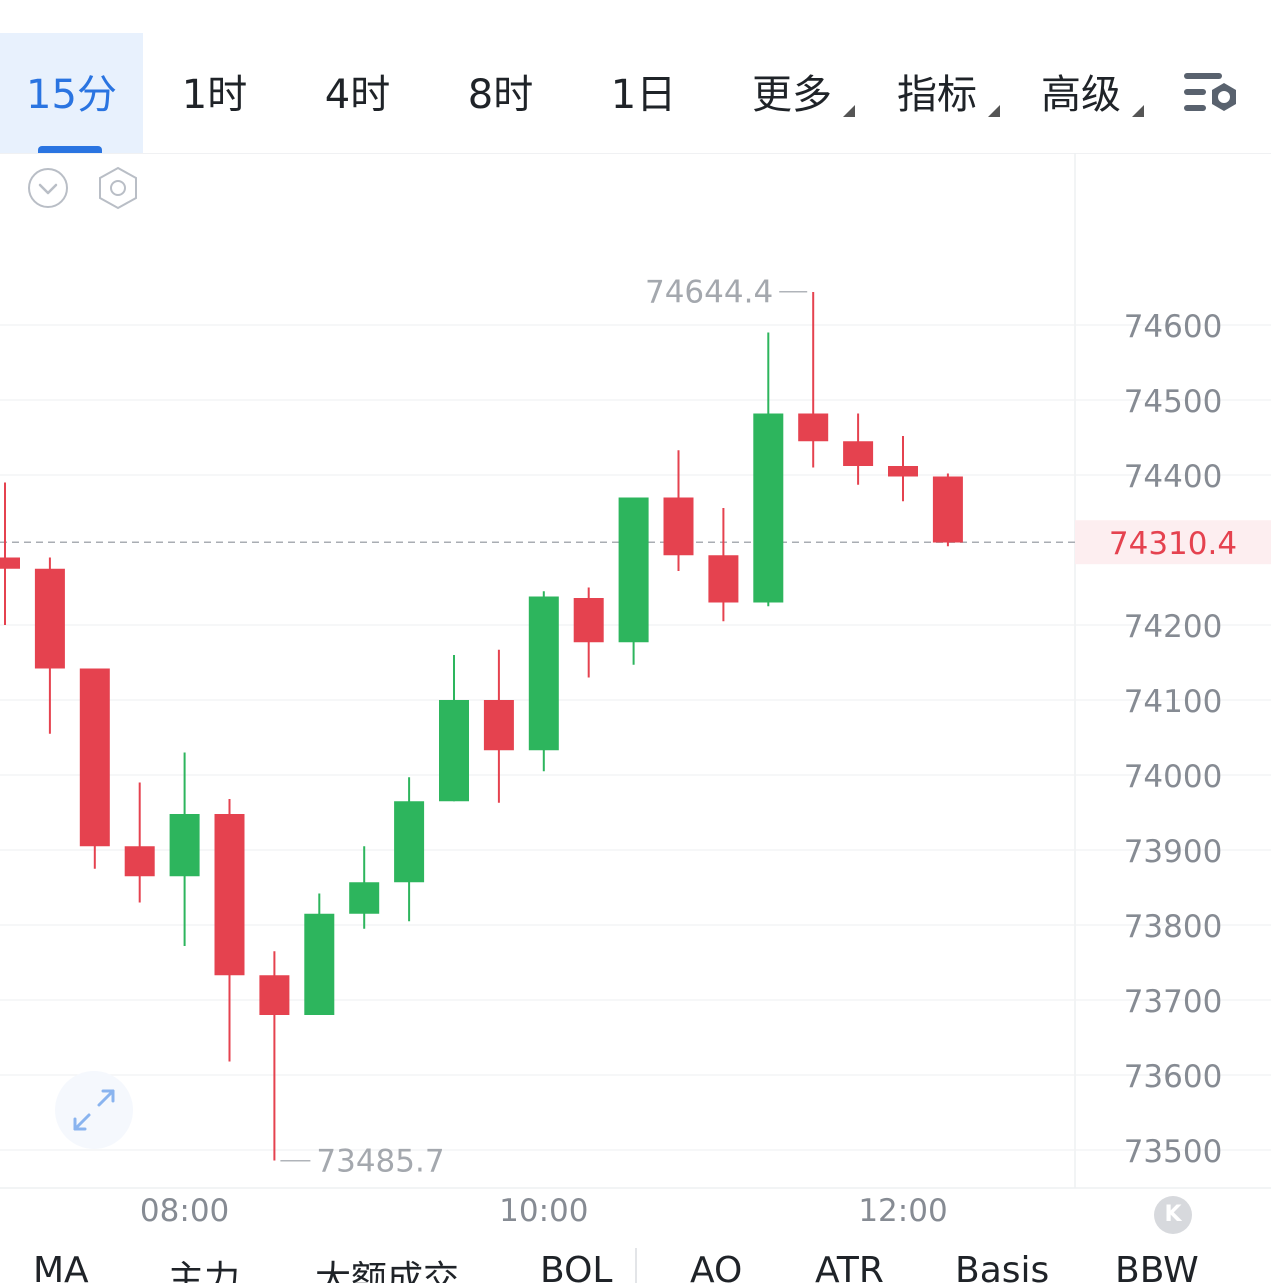 The width and height of the screenshot is (1271, 1283). Describe the element at coordinates (48, 188) in the screenshot. I see `chevron-down-circle-icon` at that location.